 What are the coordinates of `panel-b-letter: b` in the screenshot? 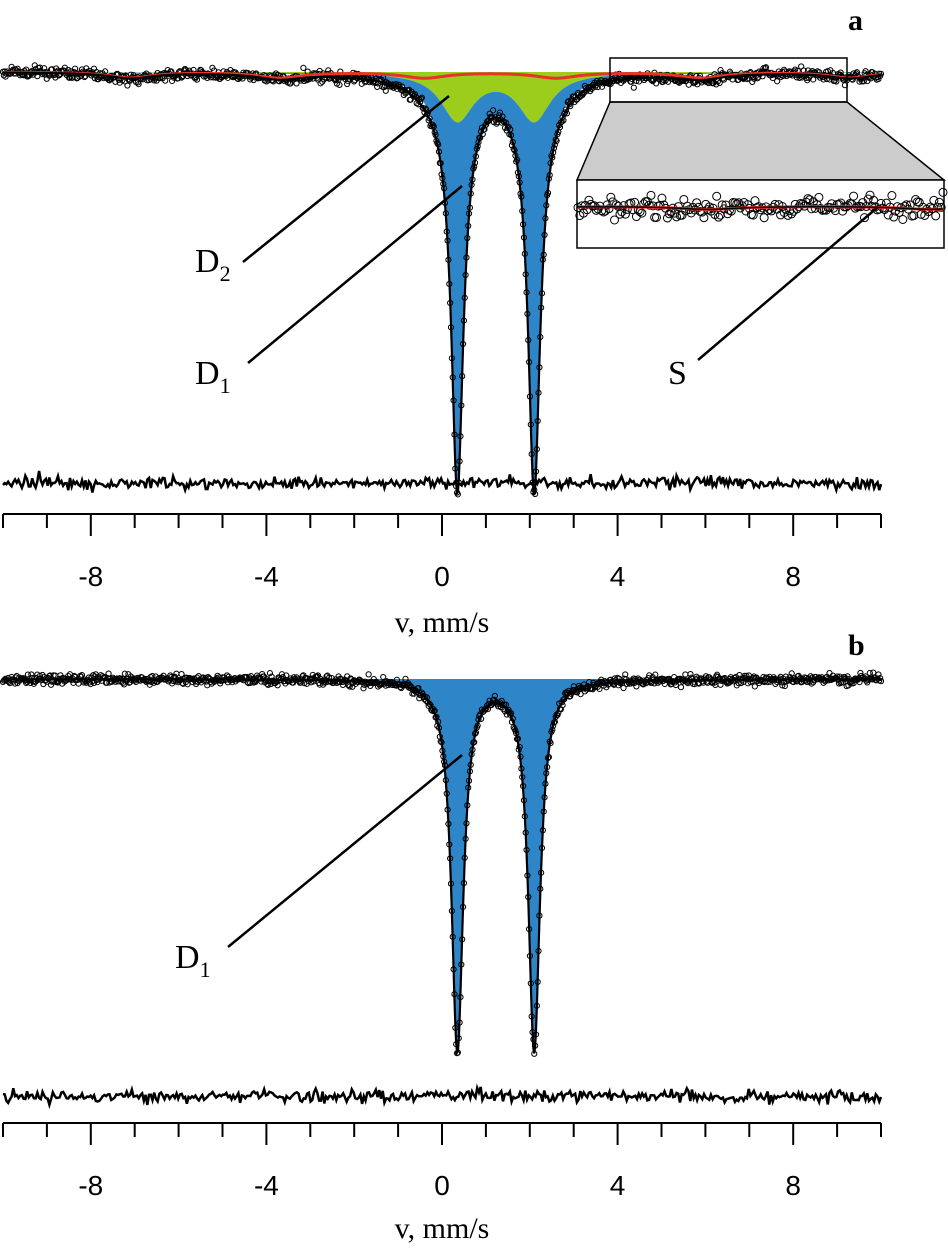 It's located at (856, 645).